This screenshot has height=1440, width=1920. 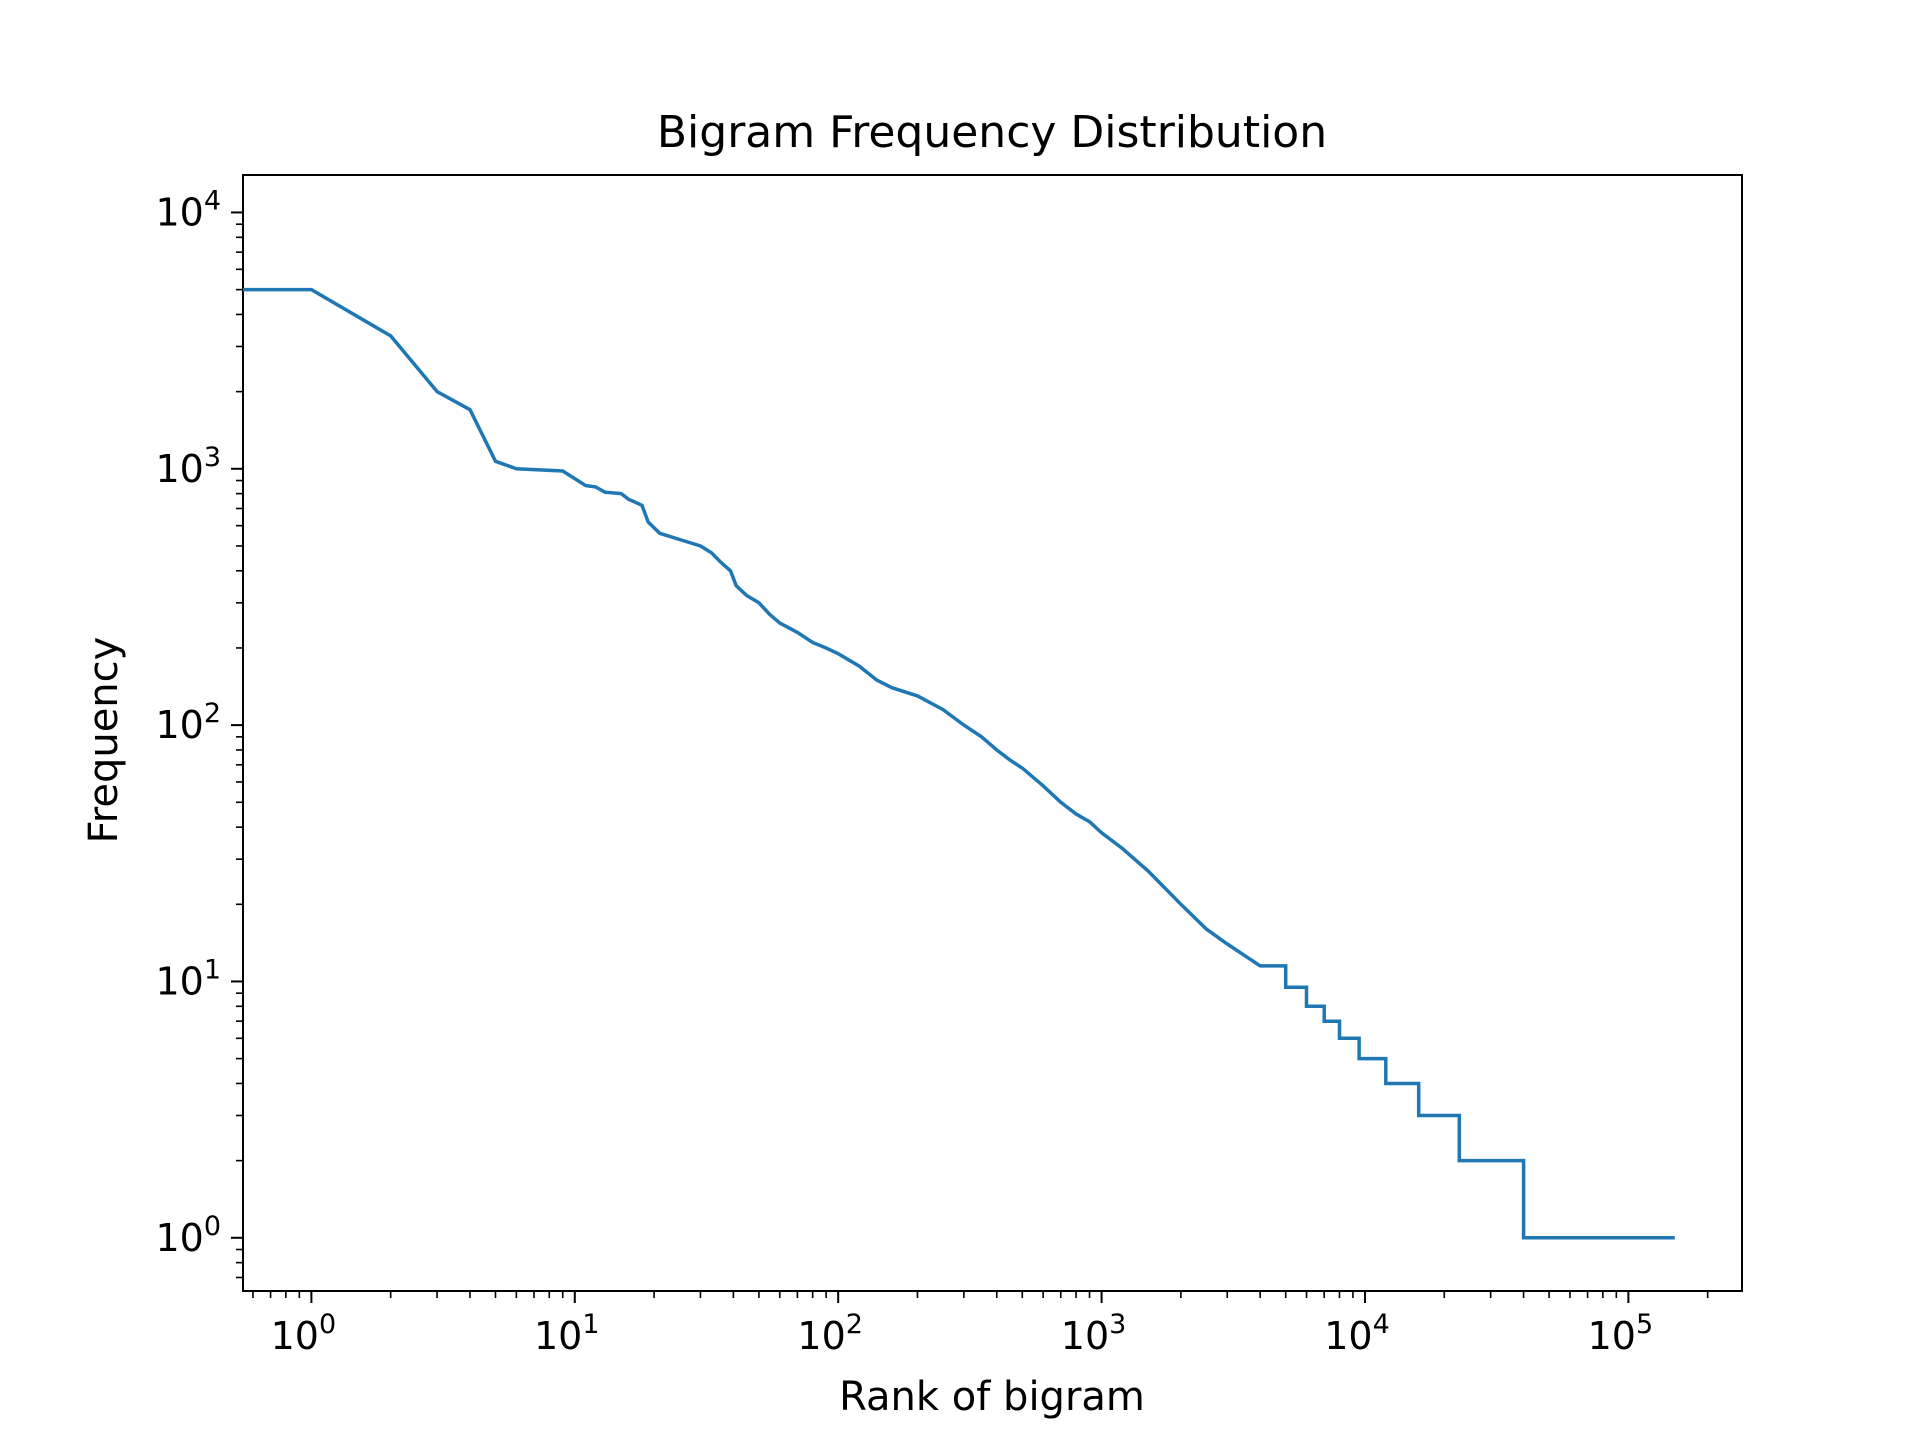 I want to click on x-tick-label: 10³, so click(x=1094, y=1333).